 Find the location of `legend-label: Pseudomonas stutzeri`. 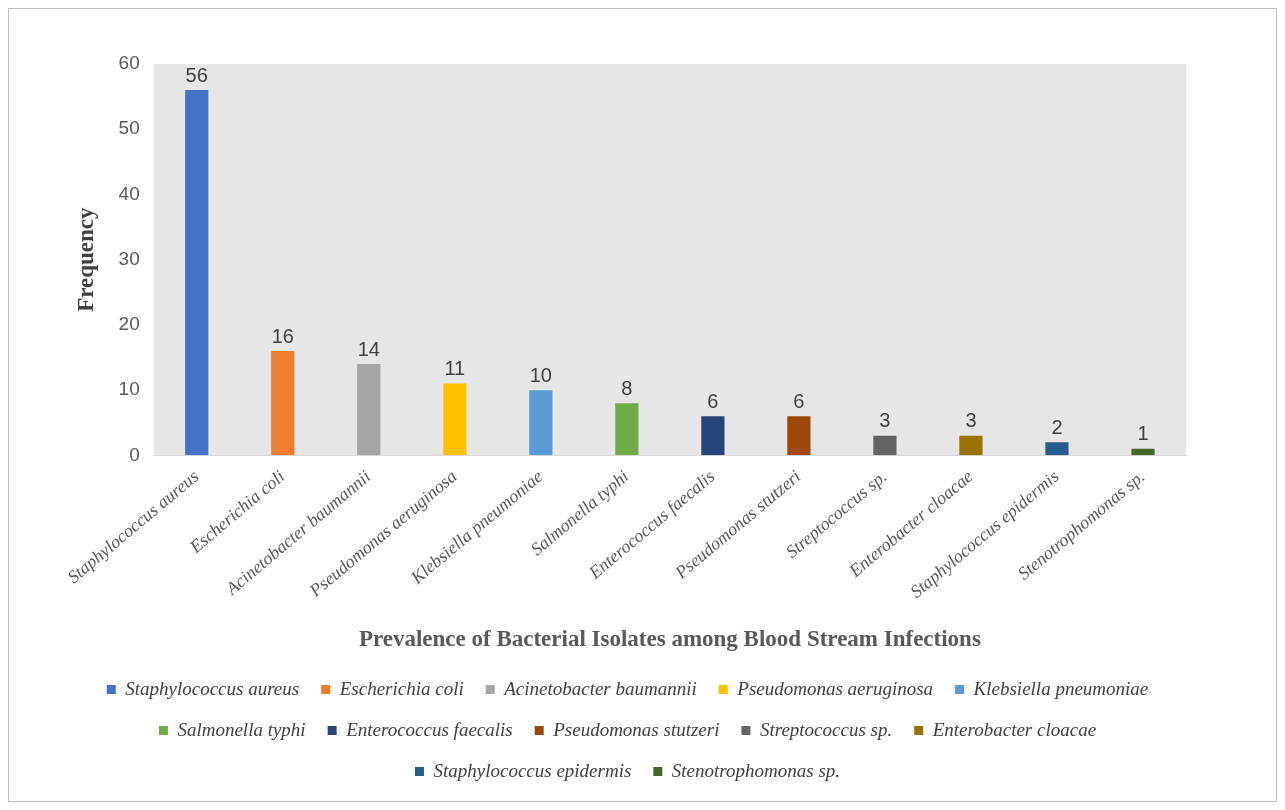

legend-label: Pseudomonas stutzeri is located at coordinates (636, 729).